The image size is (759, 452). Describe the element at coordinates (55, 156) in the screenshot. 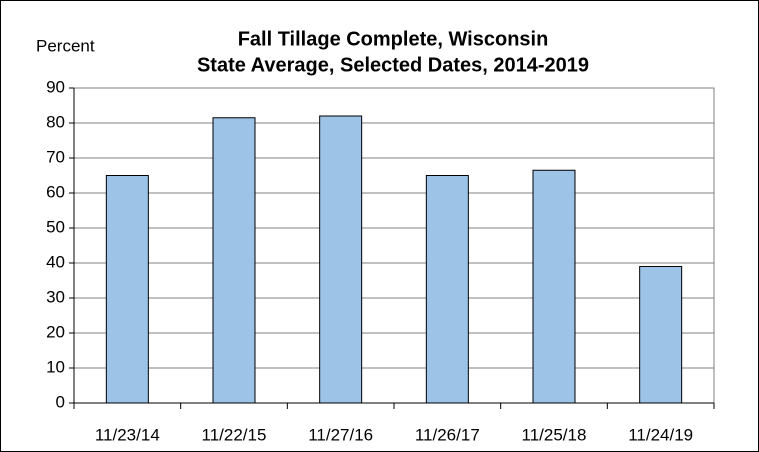

I see `y-tick-label: 70` at that location.